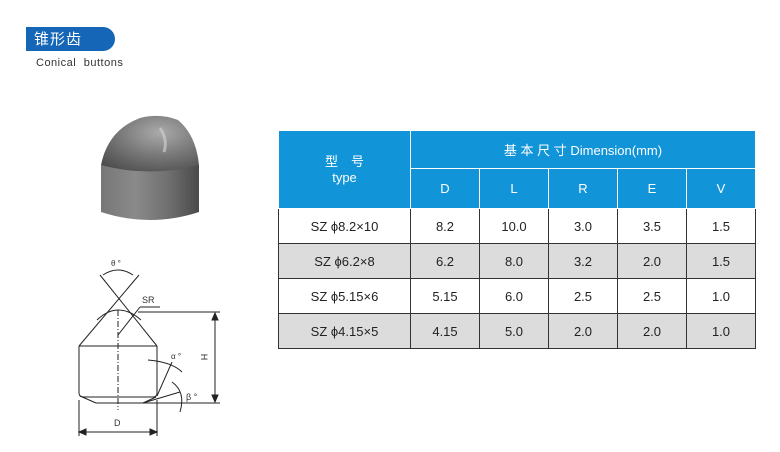 The height and width of the screenshot is (452, 780). Describe the element at coordinates (344, 296) in the screenshot. I see `cell-type: SZ ϕ5.15×6` at that location.